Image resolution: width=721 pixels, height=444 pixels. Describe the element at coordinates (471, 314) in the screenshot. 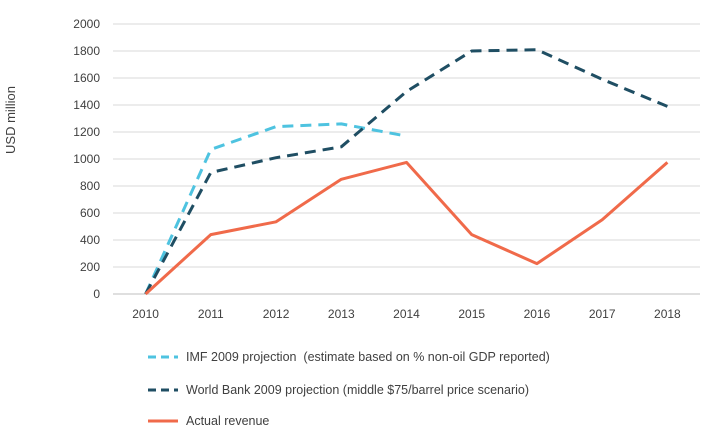

I see `x-tick-label: 2015` at that location.